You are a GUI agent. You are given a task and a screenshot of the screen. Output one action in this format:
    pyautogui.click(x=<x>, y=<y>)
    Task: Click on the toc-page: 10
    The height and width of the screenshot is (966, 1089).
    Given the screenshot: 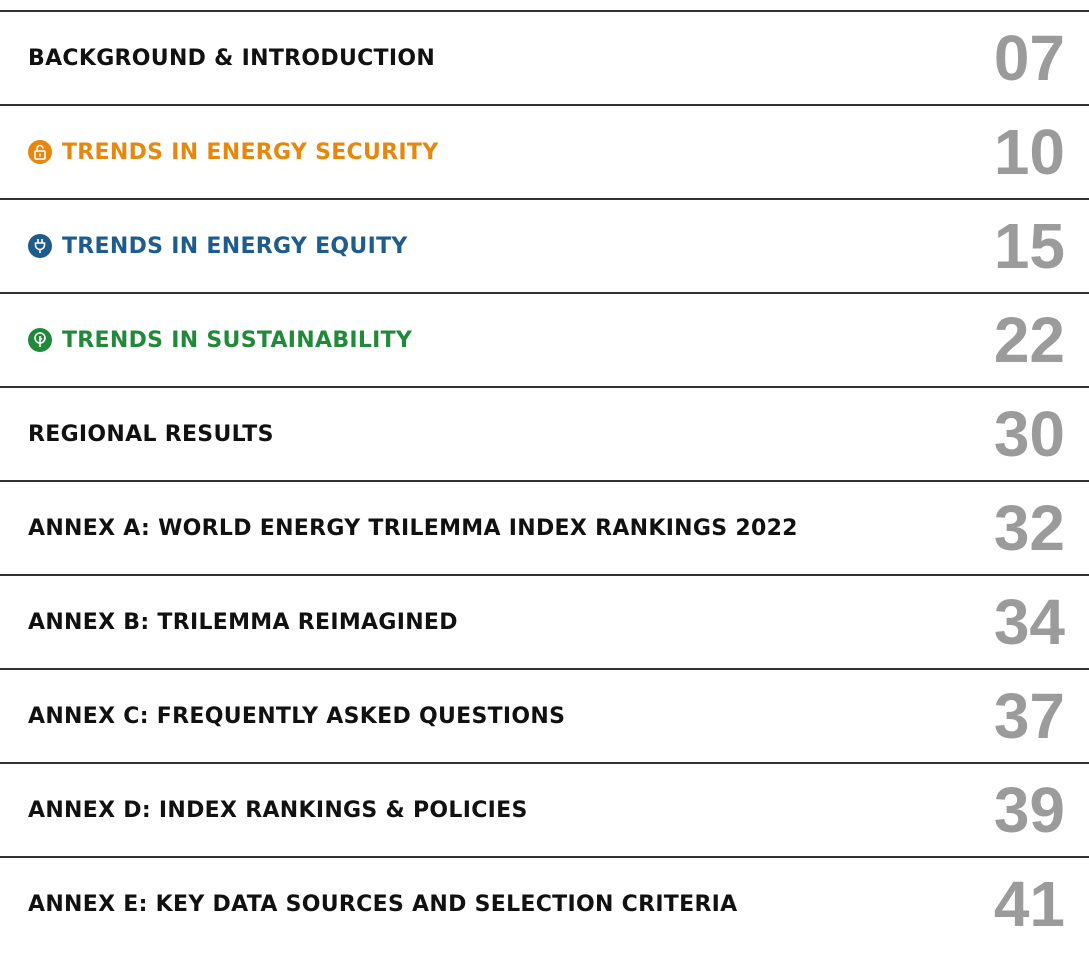 What is the action you would take?
    pyautogui.click(x=1029, y=152)
    